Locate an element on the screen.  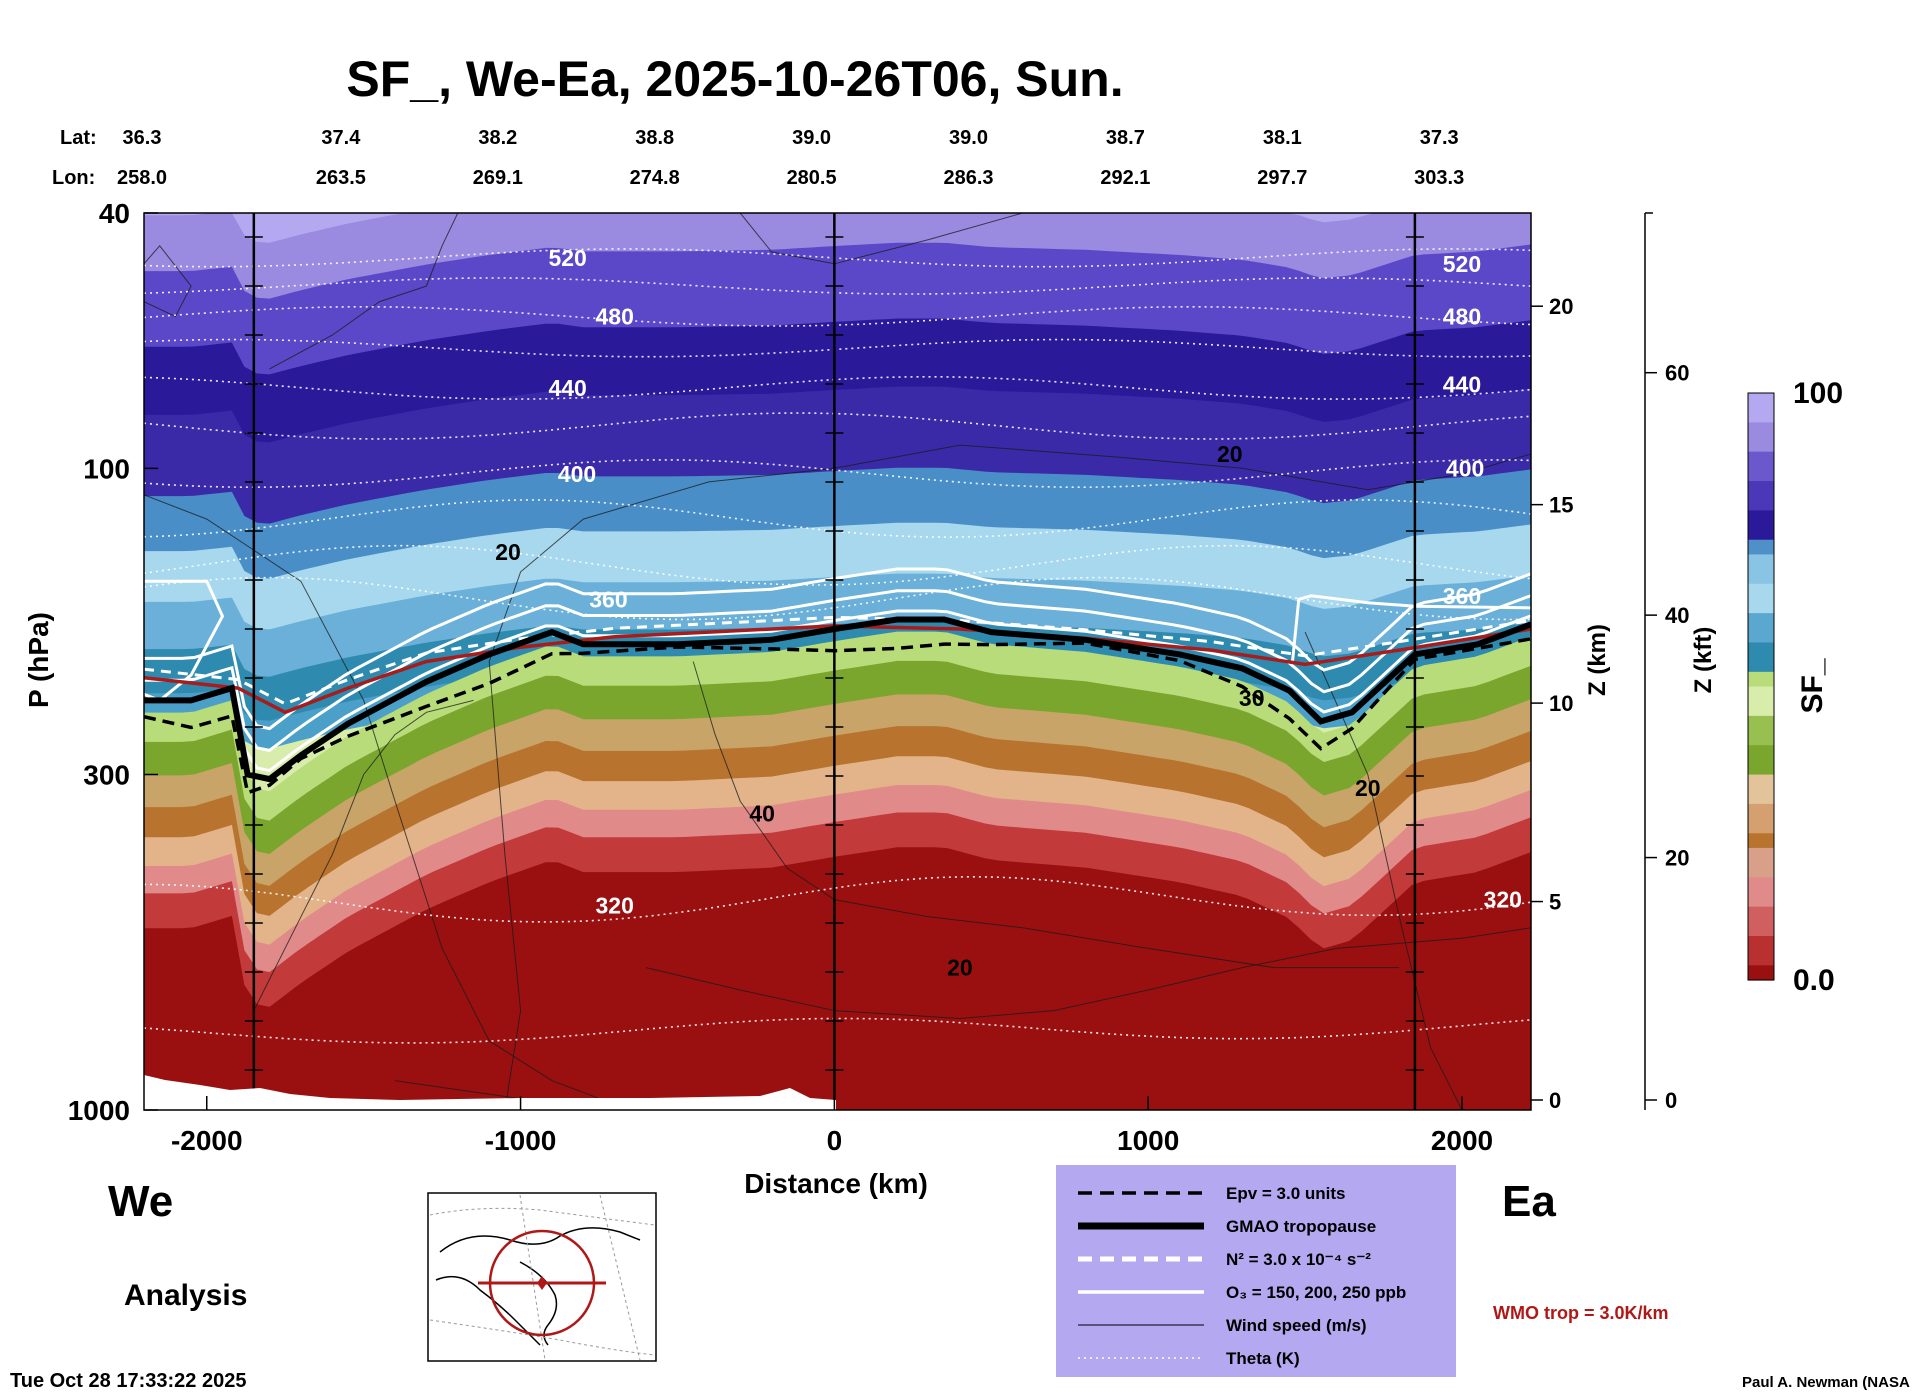
colorbar-frame is located at coordinates (1761, 686).